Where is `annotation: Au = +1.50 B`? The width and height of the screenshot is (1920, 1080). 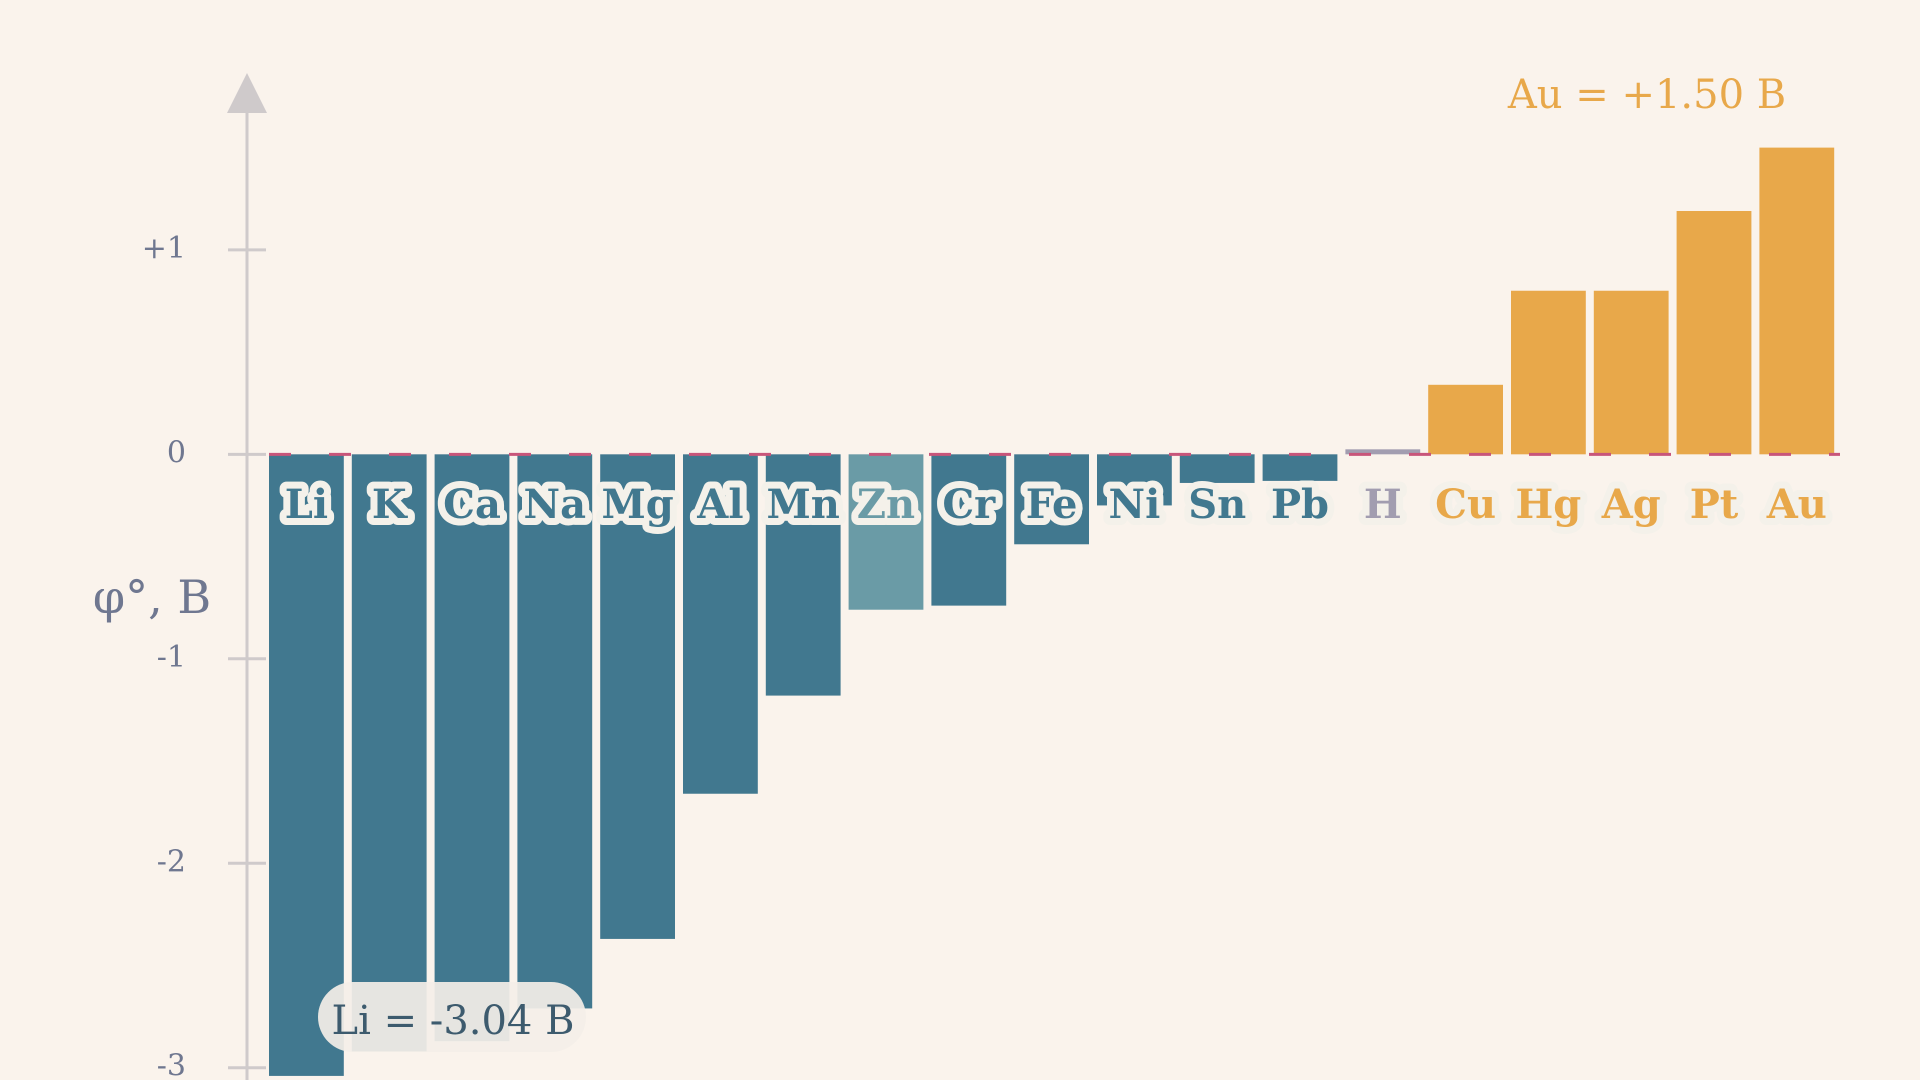 annotation: Au = +1.50 B is located at coordinates (1646, 95).